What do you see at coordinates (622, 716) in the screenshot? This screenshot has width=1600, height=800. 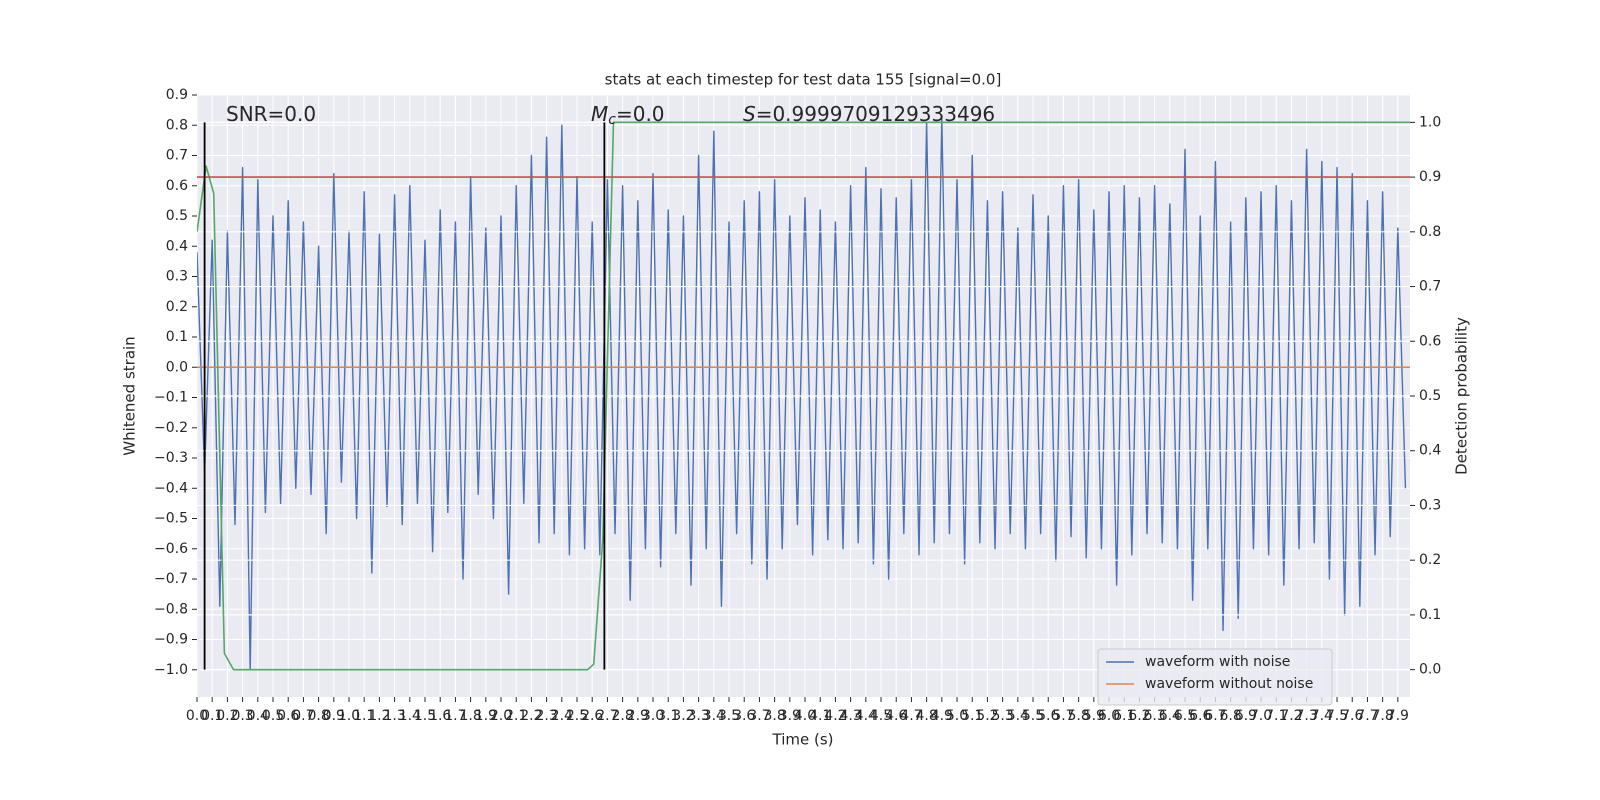 I see `x-tick-label: 2.8` at bounding box center [622, 716].